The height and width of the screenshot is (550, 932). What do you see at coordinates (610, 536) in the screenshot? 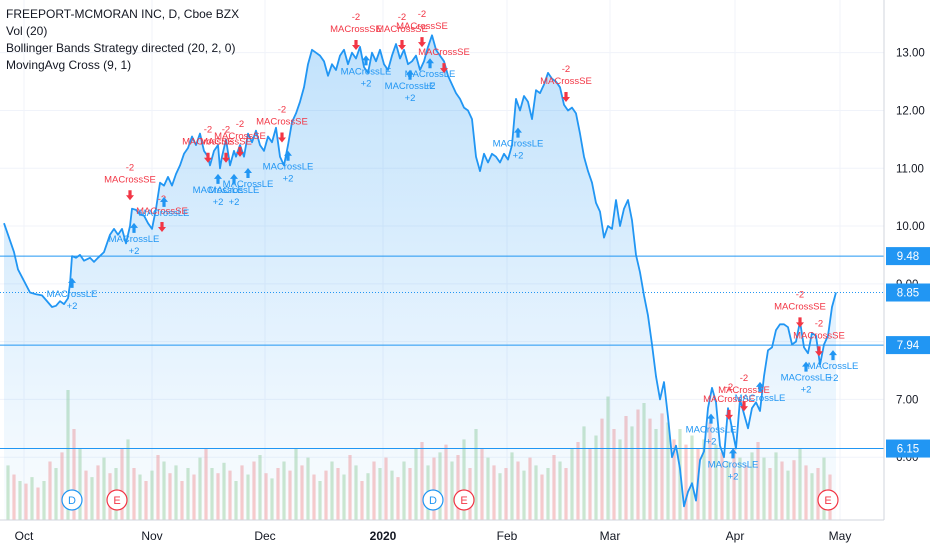
I see `x-tick-label: Mar` at bounding box center [610, 536].